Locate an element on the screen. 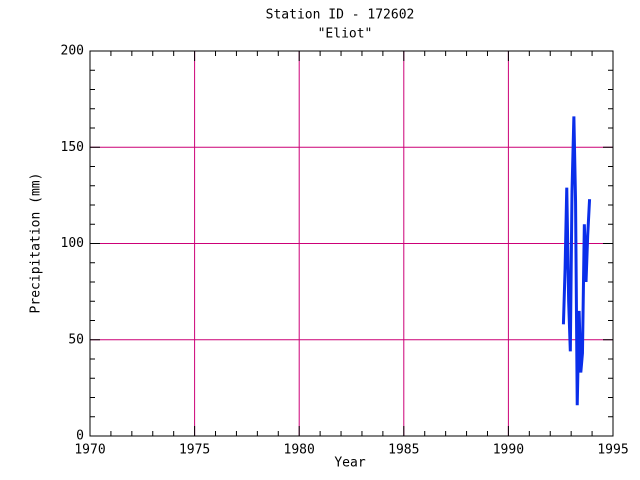  chart-title: Station ID - 172602 is located at coordinates (340, 15).